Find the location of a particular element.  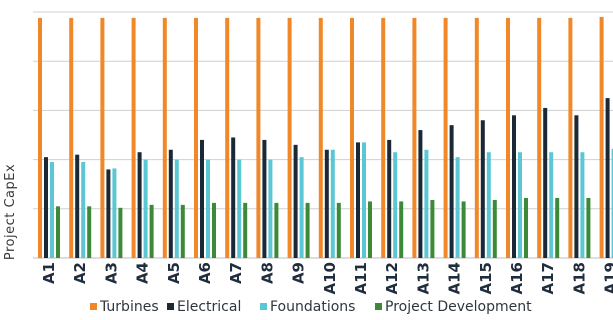

x-tick-label: A4 is located at coordinates (143, 273).